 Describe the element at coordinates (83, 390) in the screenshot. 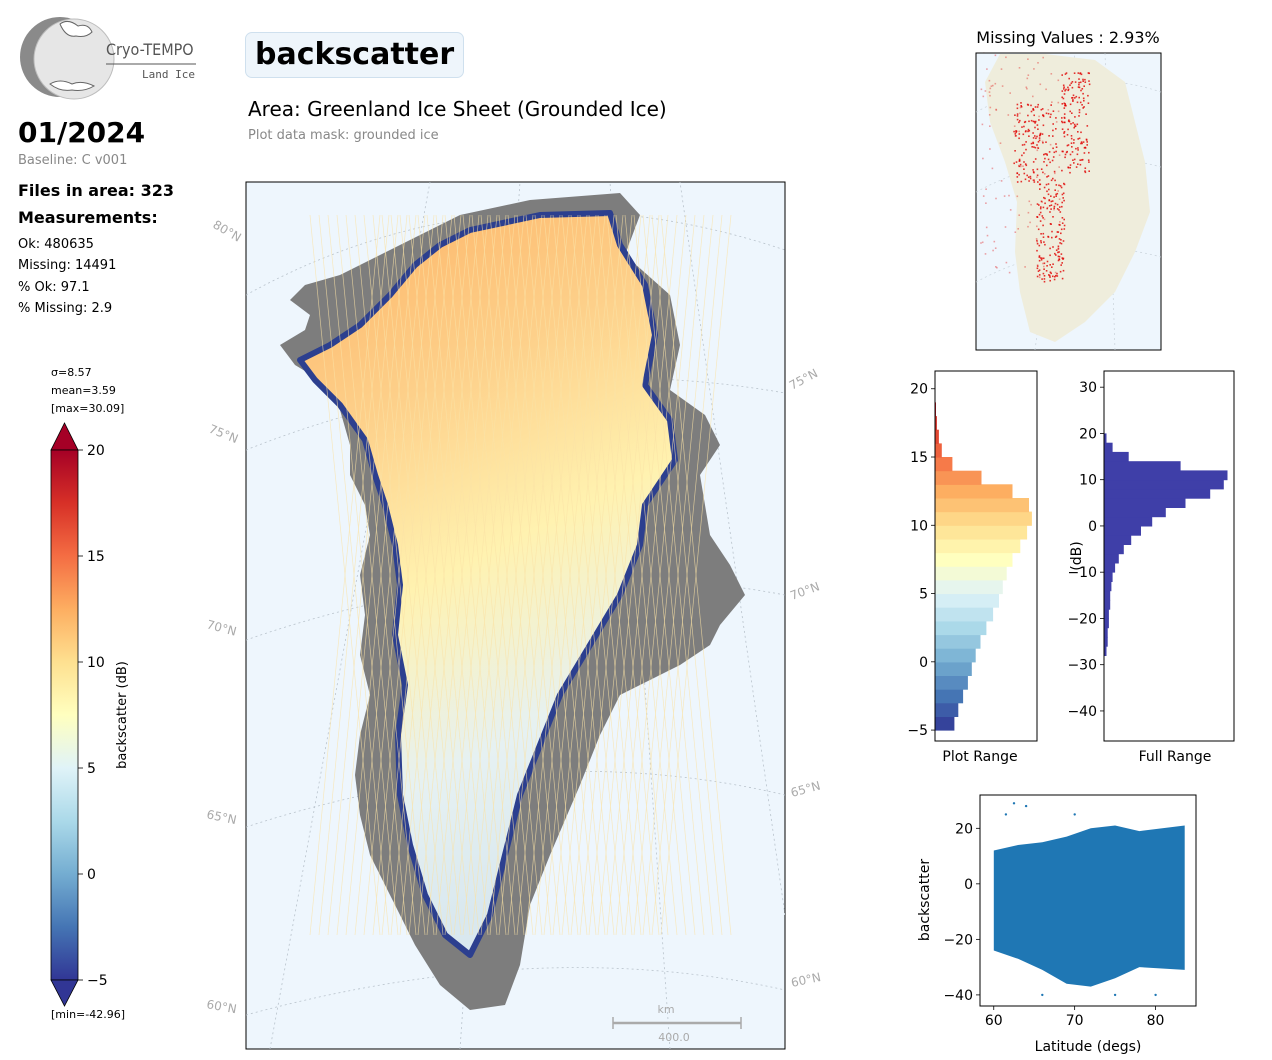

I see `colorbar-mean: mean=3.59` at that location.